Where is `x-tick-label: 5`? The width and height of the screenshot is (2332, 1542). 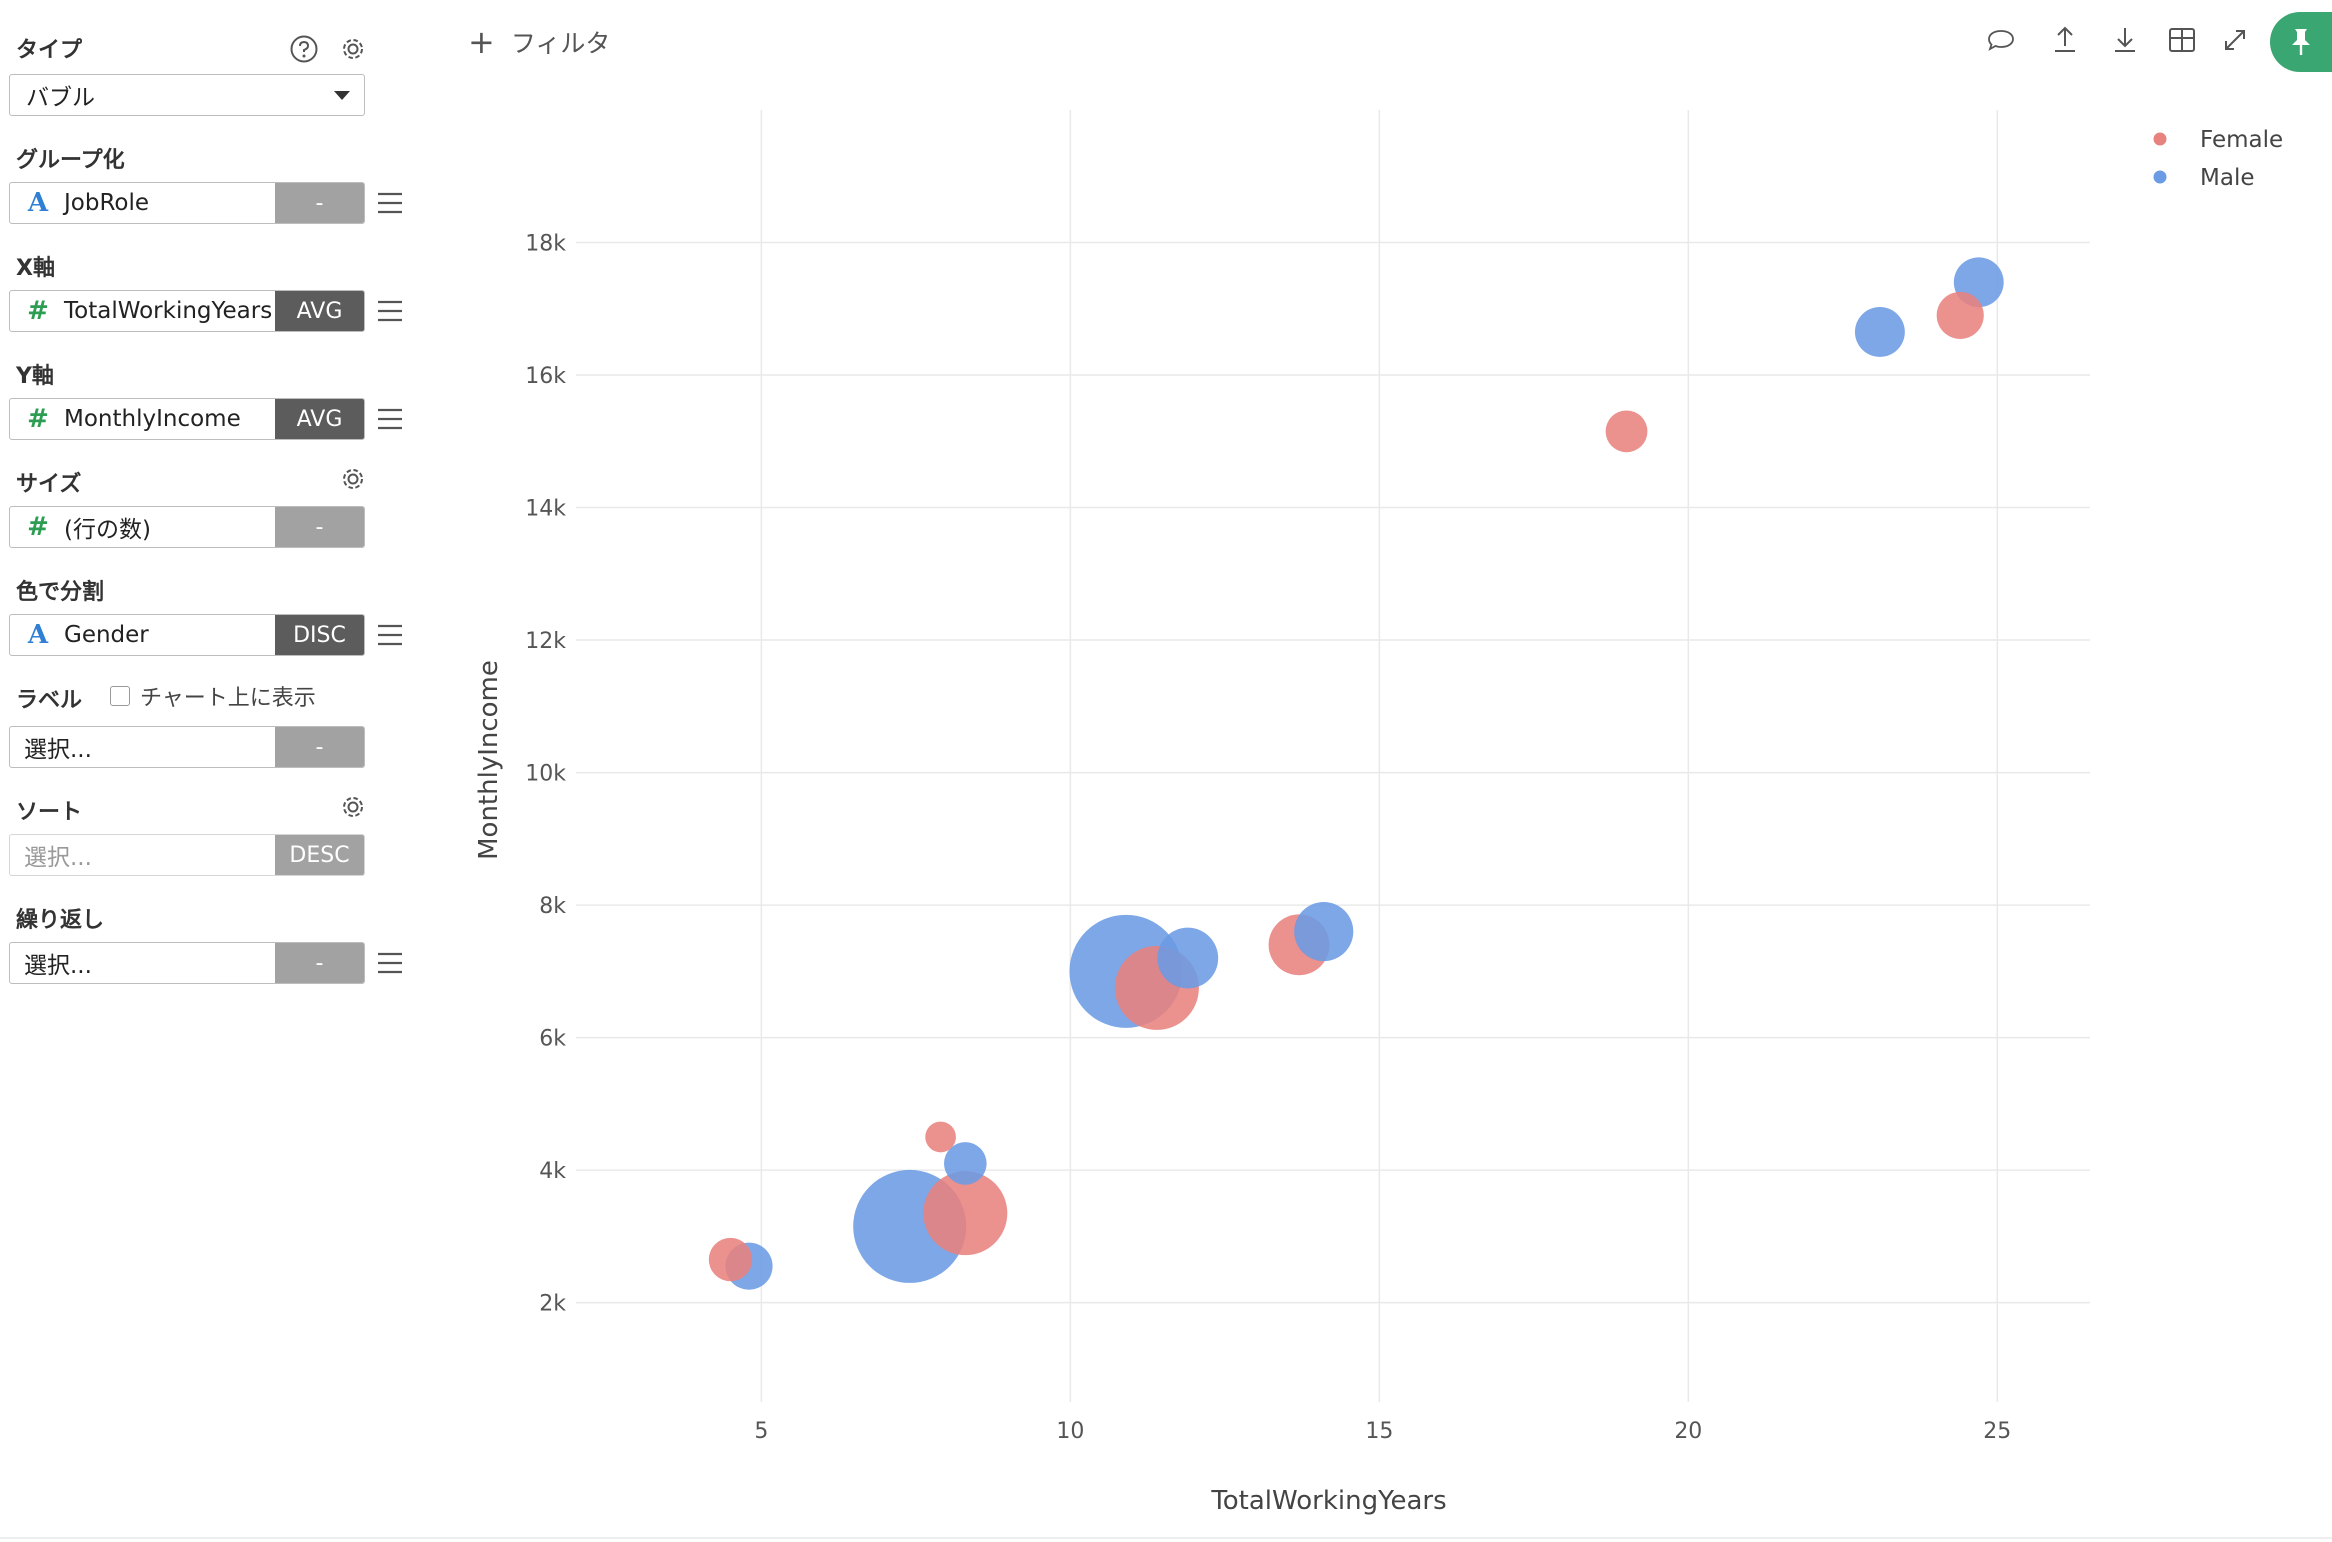 x-tick-label: 5 is located at coordinates (761, 1431).